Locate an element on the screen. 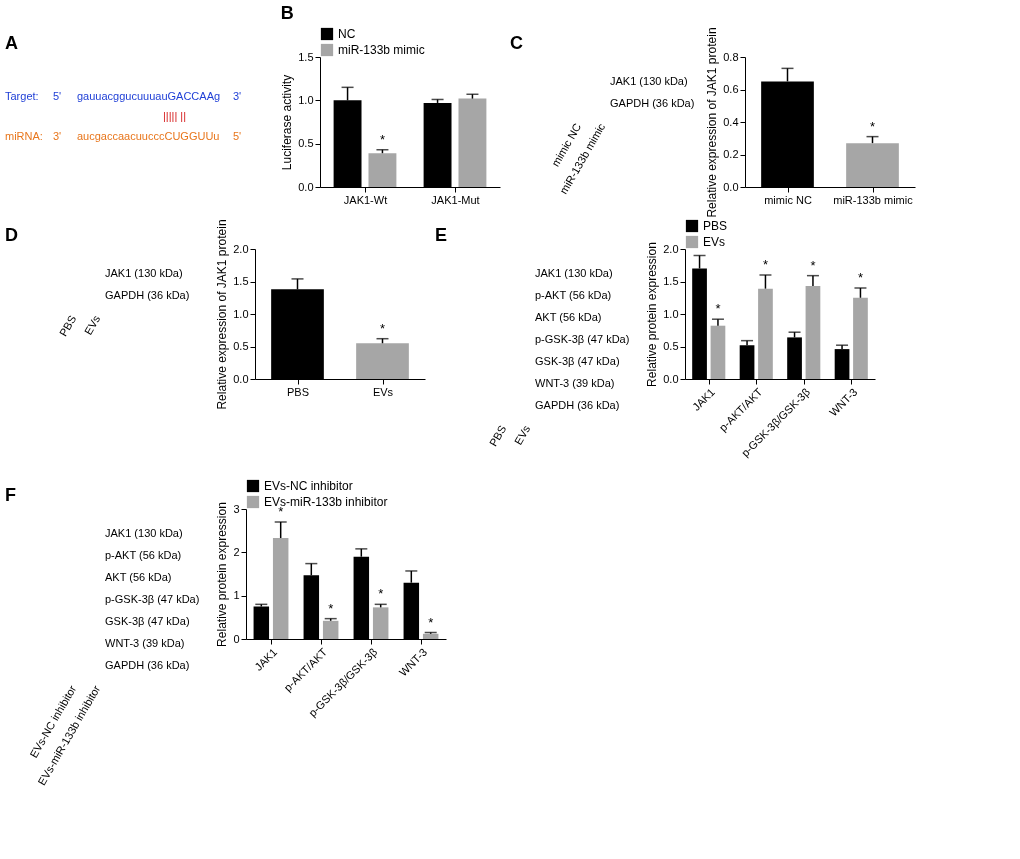 The height and width of the screenshot is (859, 1020). x-tick-label: PBS is located at coordinates (298, 391).